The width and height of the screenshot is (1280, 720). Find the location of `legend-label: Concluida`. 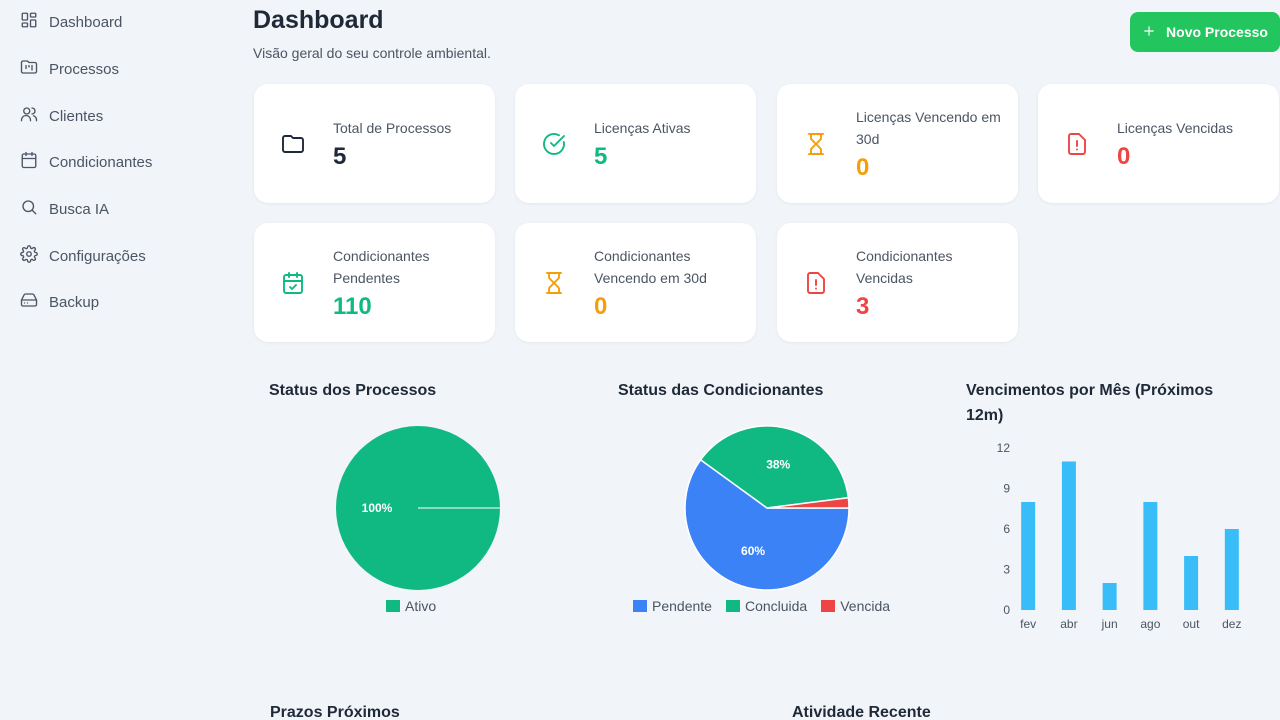

legend-label: Concluida is located at coordinates (776, 606).